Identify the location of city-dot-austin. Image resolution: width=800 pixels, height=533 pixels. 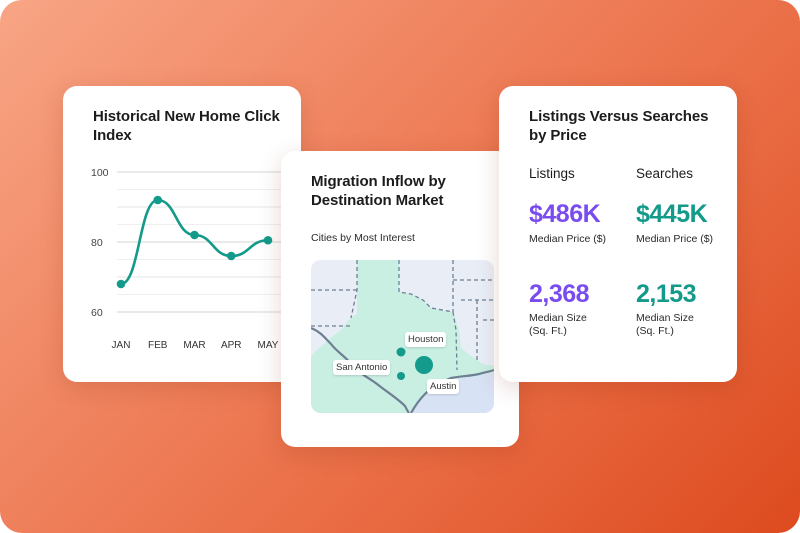
(424, 365).